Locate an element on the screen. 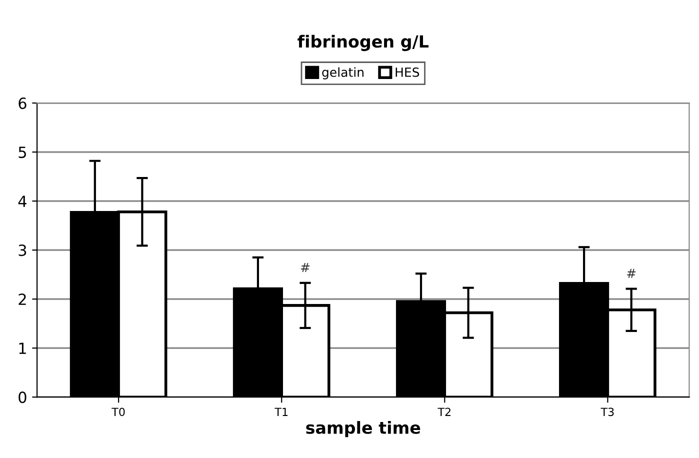 Image resolution: width=699 pixels, height=458 pixels. y-tick-label: 6 is located at coordinates (22, 104).